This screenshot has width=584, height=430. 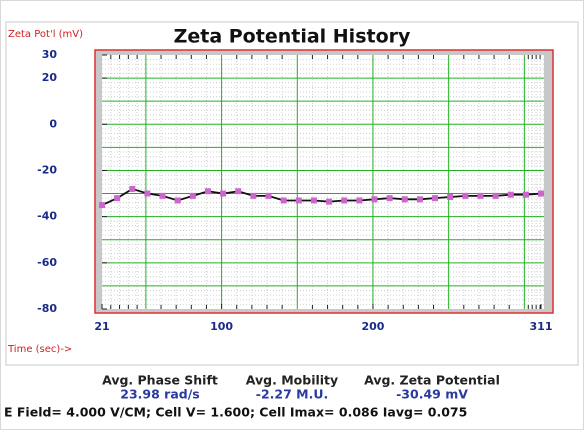 What do you see at coordinates (39, 349) in the screenshot?
I see `x-axis-label: Time (sec)->` at bounding box center [39, 349].